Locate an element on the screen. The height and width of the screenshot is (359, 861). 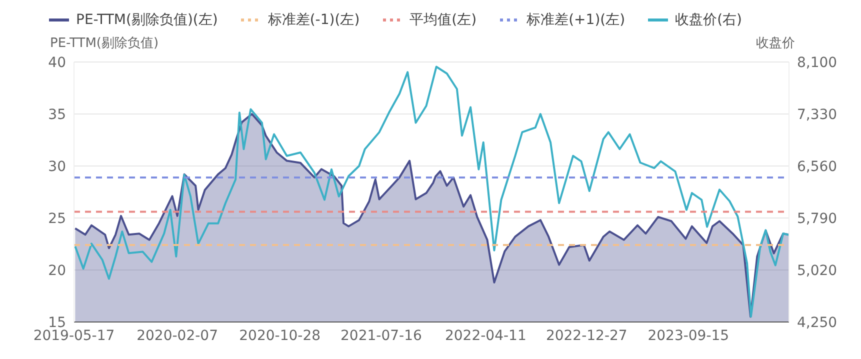
y2-tick-label: 6,560 is located at coordinates (817, 166).